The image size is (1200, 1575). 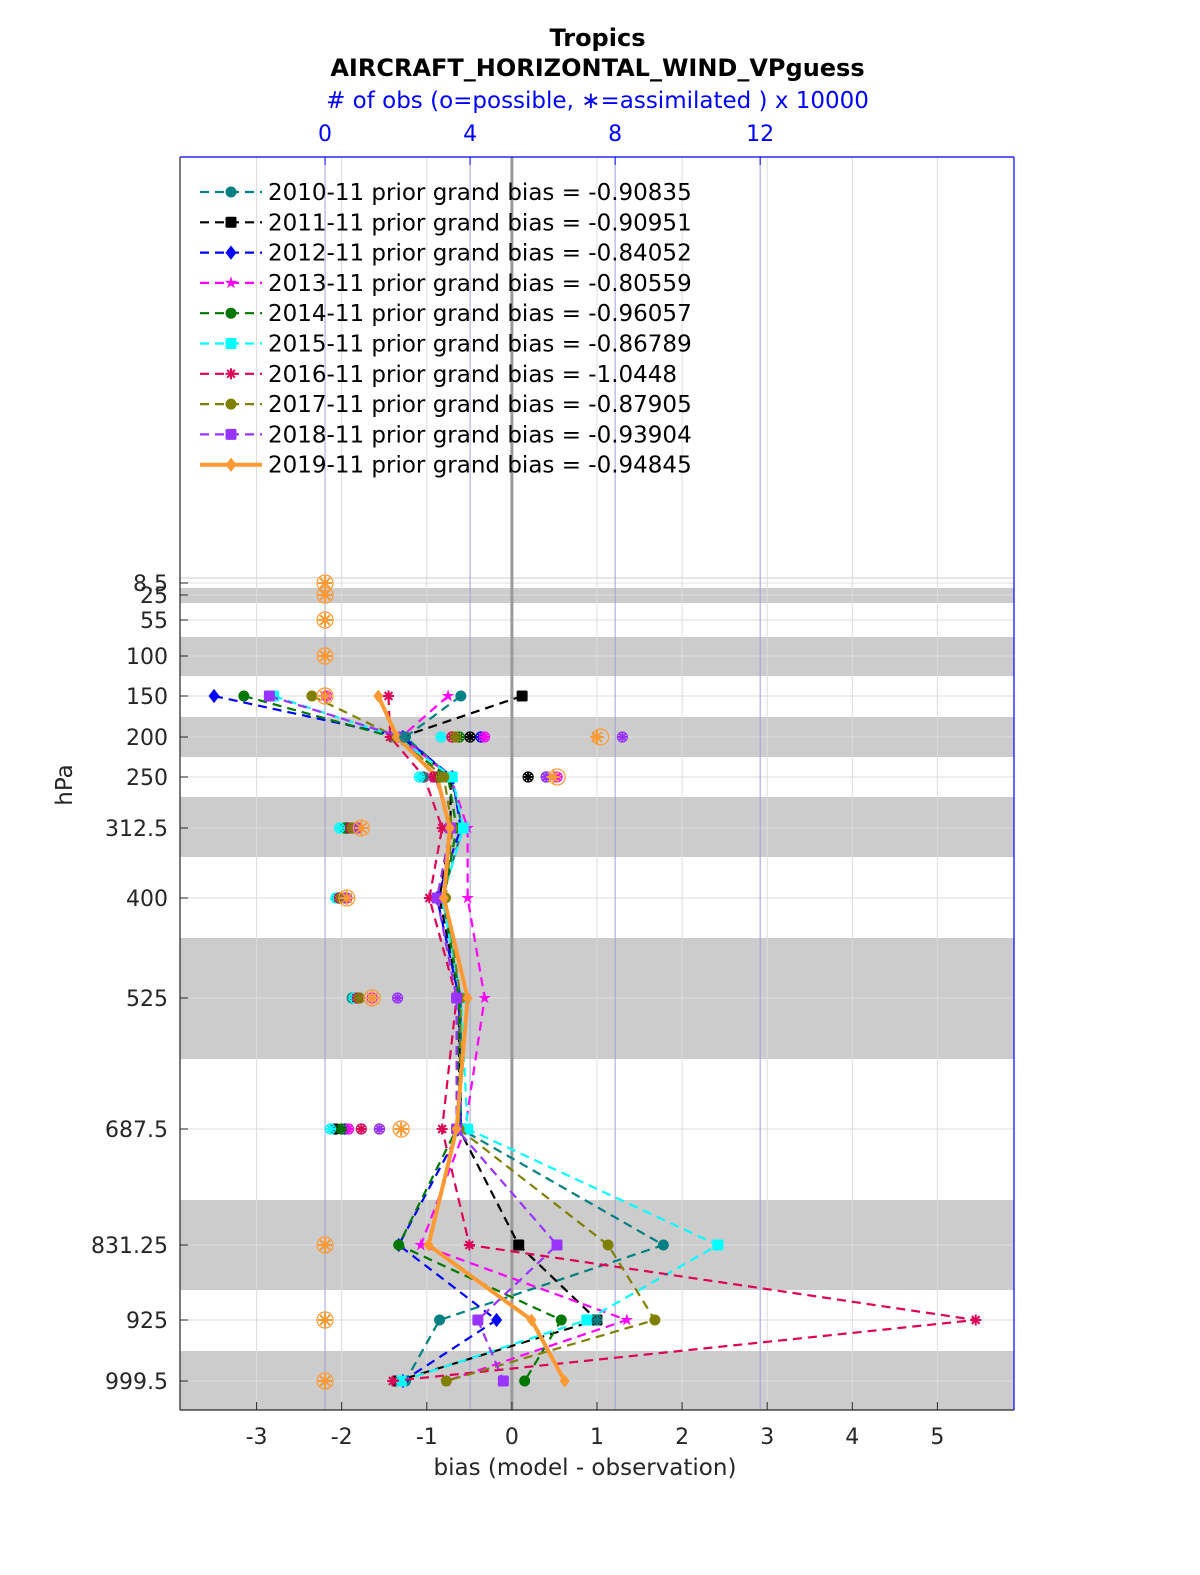 I want to click on legend-item-2019-11: 2019-11 prior grand bias = -0.94845, so click(x=446, y=466).